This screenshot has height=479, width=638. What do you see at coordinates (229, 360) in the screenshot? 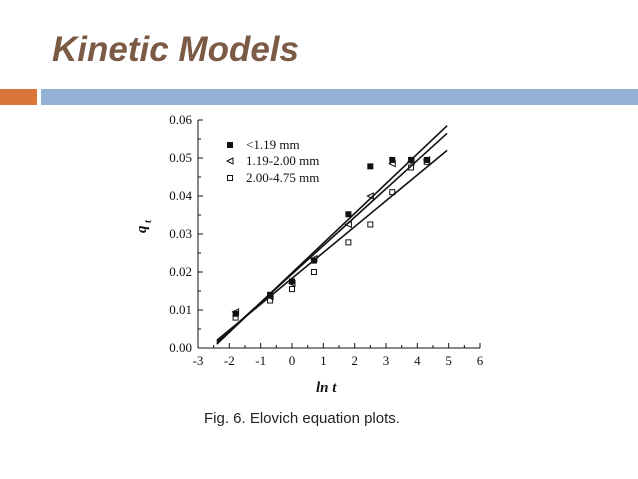
I see `x-tick-label: -2` at bounding box center [229, 360].